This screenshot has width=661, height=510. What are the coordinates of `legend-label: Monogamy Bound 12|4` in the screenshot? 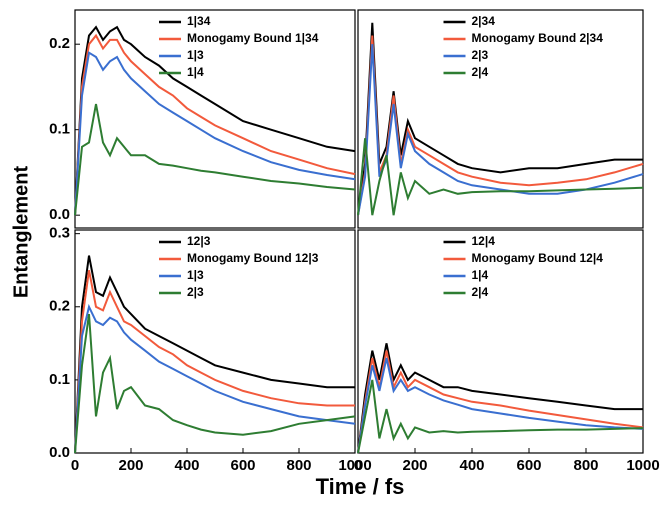 It's located at (538, 258).